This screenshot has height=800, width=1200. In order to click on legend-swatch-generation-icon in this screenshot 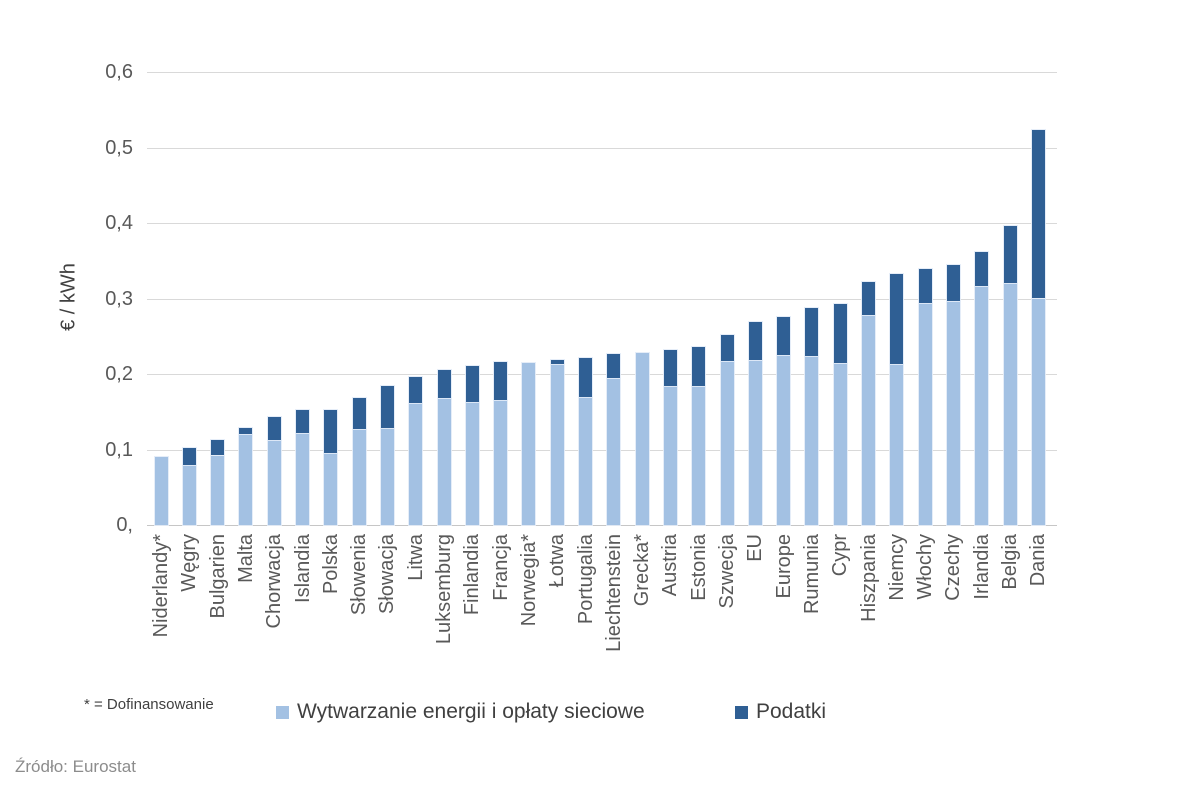, I will do `click(282, 712)`.